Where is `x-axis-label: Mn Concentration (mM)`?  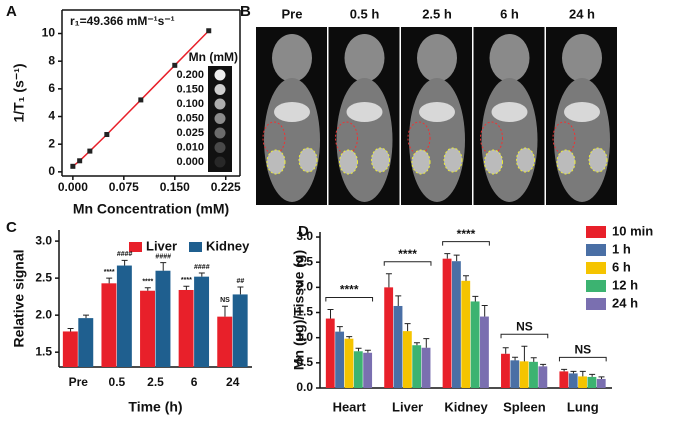
x-axis-label: Mn Concentration (mM) is located at coordinates (151, 209).